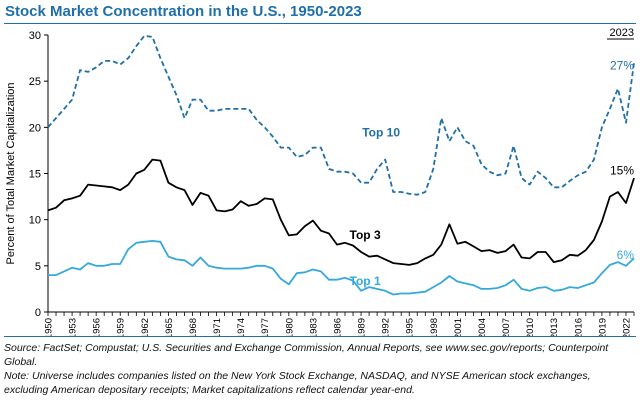 The image size is (640, 401). I want to click on x-tick-label: 1989, so click(362, 327).